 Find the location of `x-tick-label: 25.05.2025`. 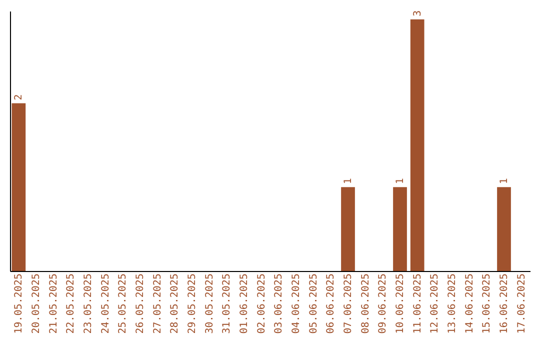

x-tick-label: 25.05.2025 is located at coordinates (123, 304).